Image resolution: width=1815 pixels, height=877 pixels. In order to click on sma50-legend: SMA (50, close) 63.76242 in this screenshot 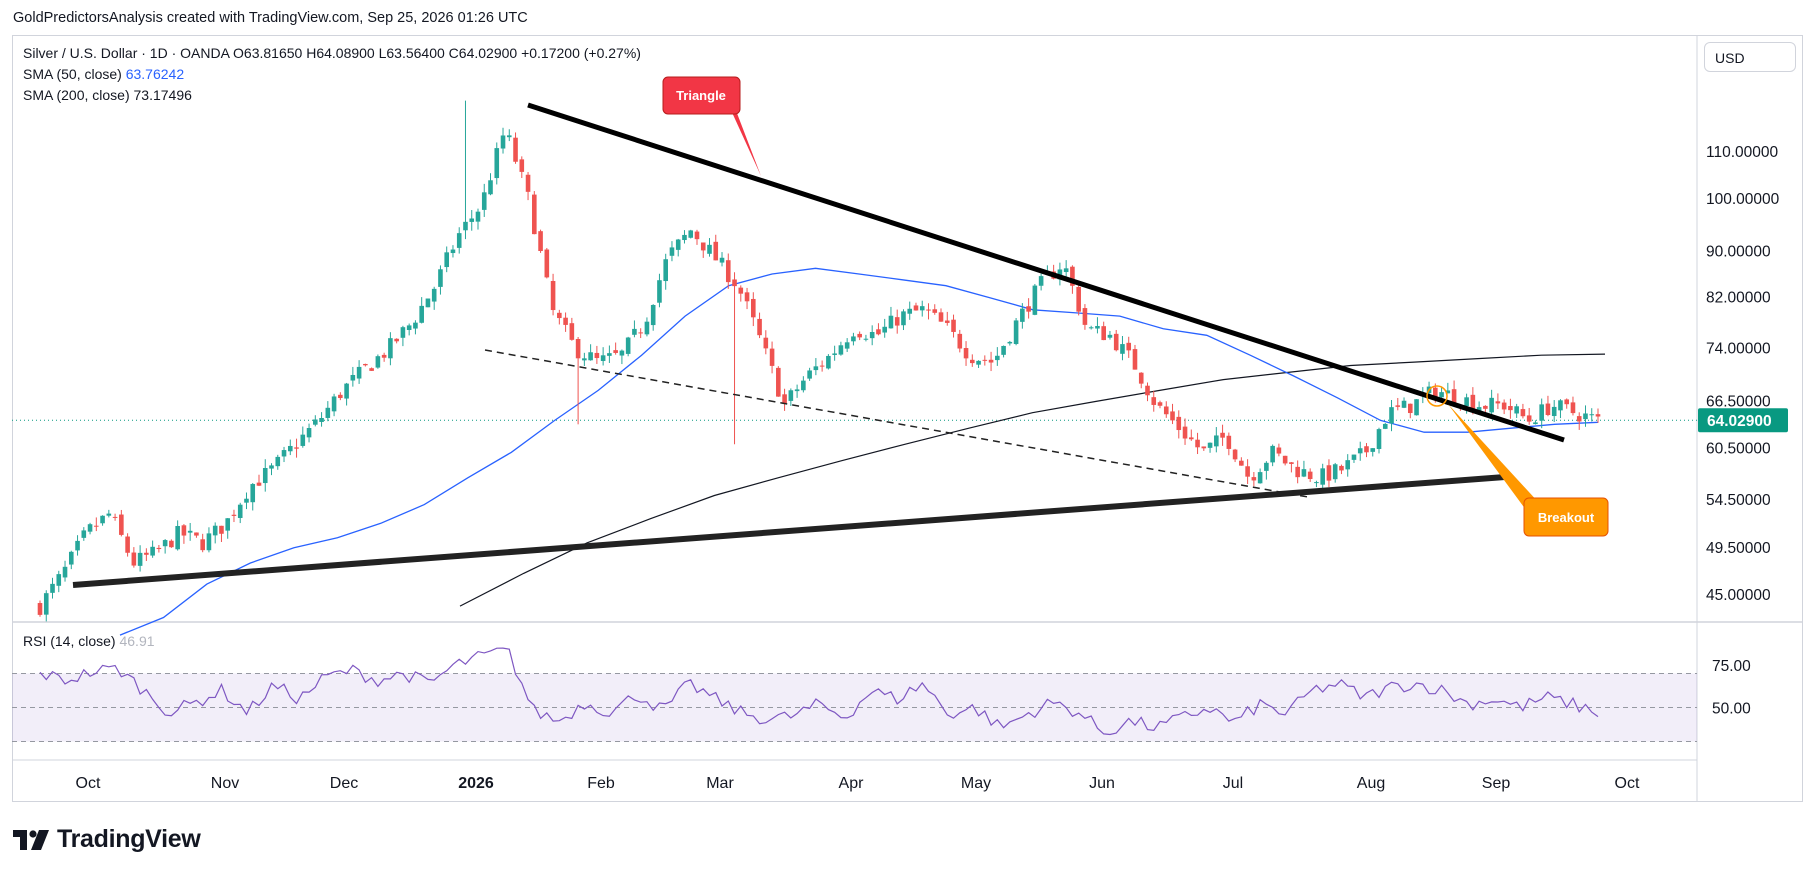, I will do `click(103, 74)`.